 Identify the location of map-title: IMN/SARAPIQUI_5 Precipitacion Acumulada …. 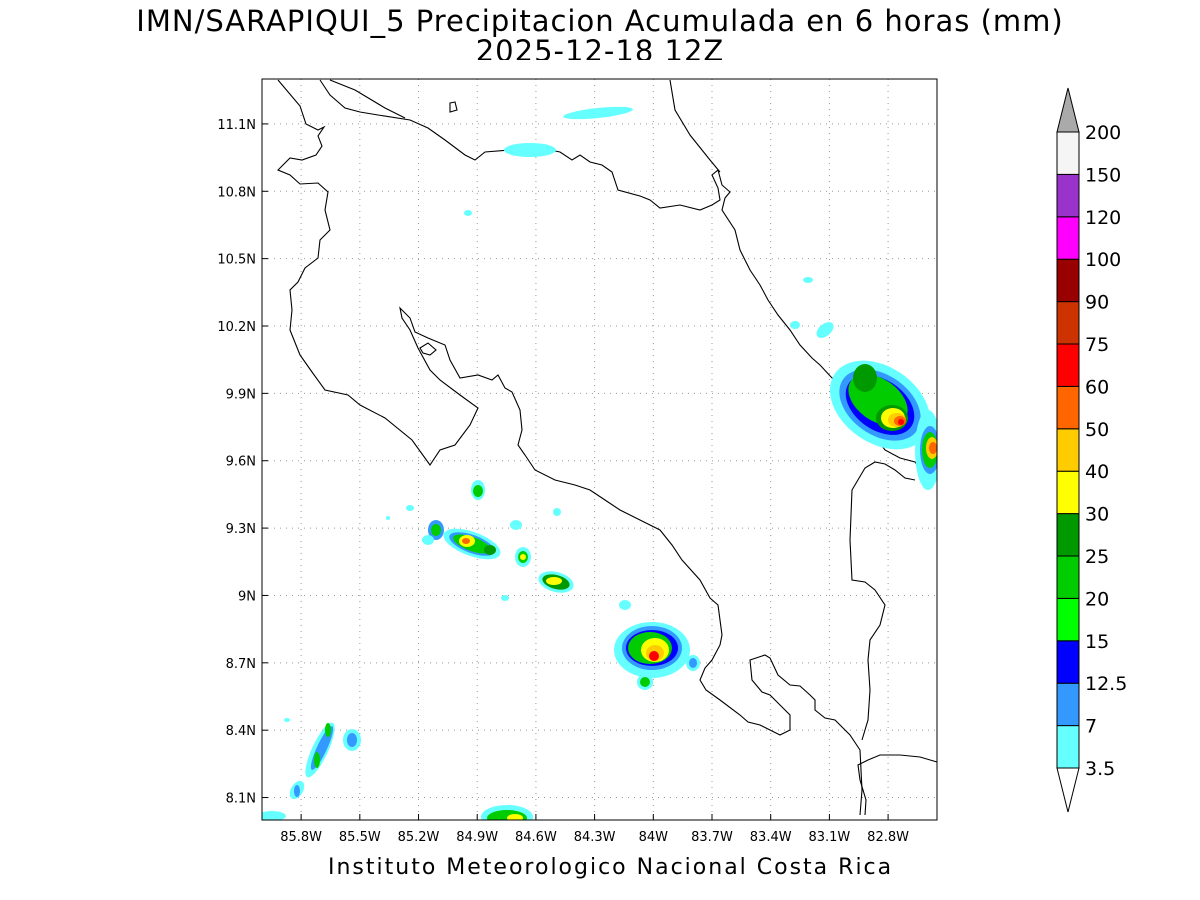
(600, 21).